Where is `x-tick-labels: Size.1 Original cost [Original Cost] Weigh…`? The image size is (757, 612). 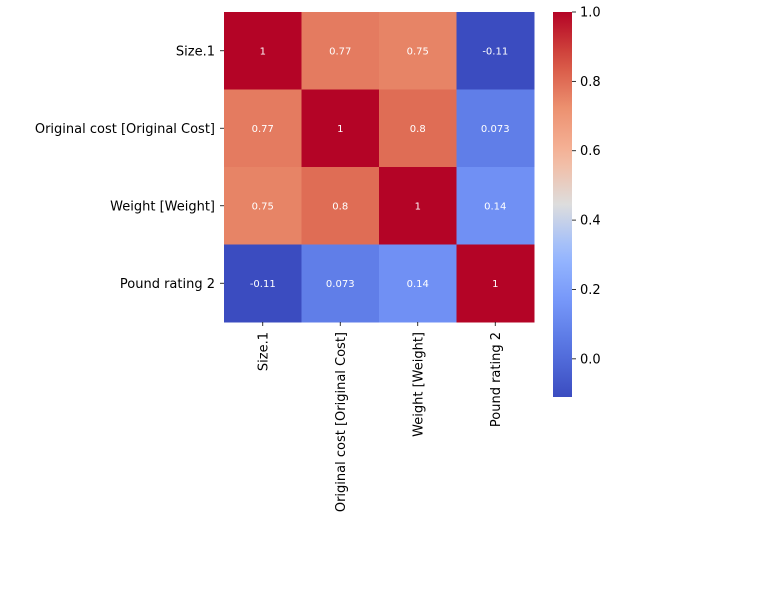 x-tick-labels: Size.1 Original cost [Original Cost] Weigh… is located at coordinates (380, 417).